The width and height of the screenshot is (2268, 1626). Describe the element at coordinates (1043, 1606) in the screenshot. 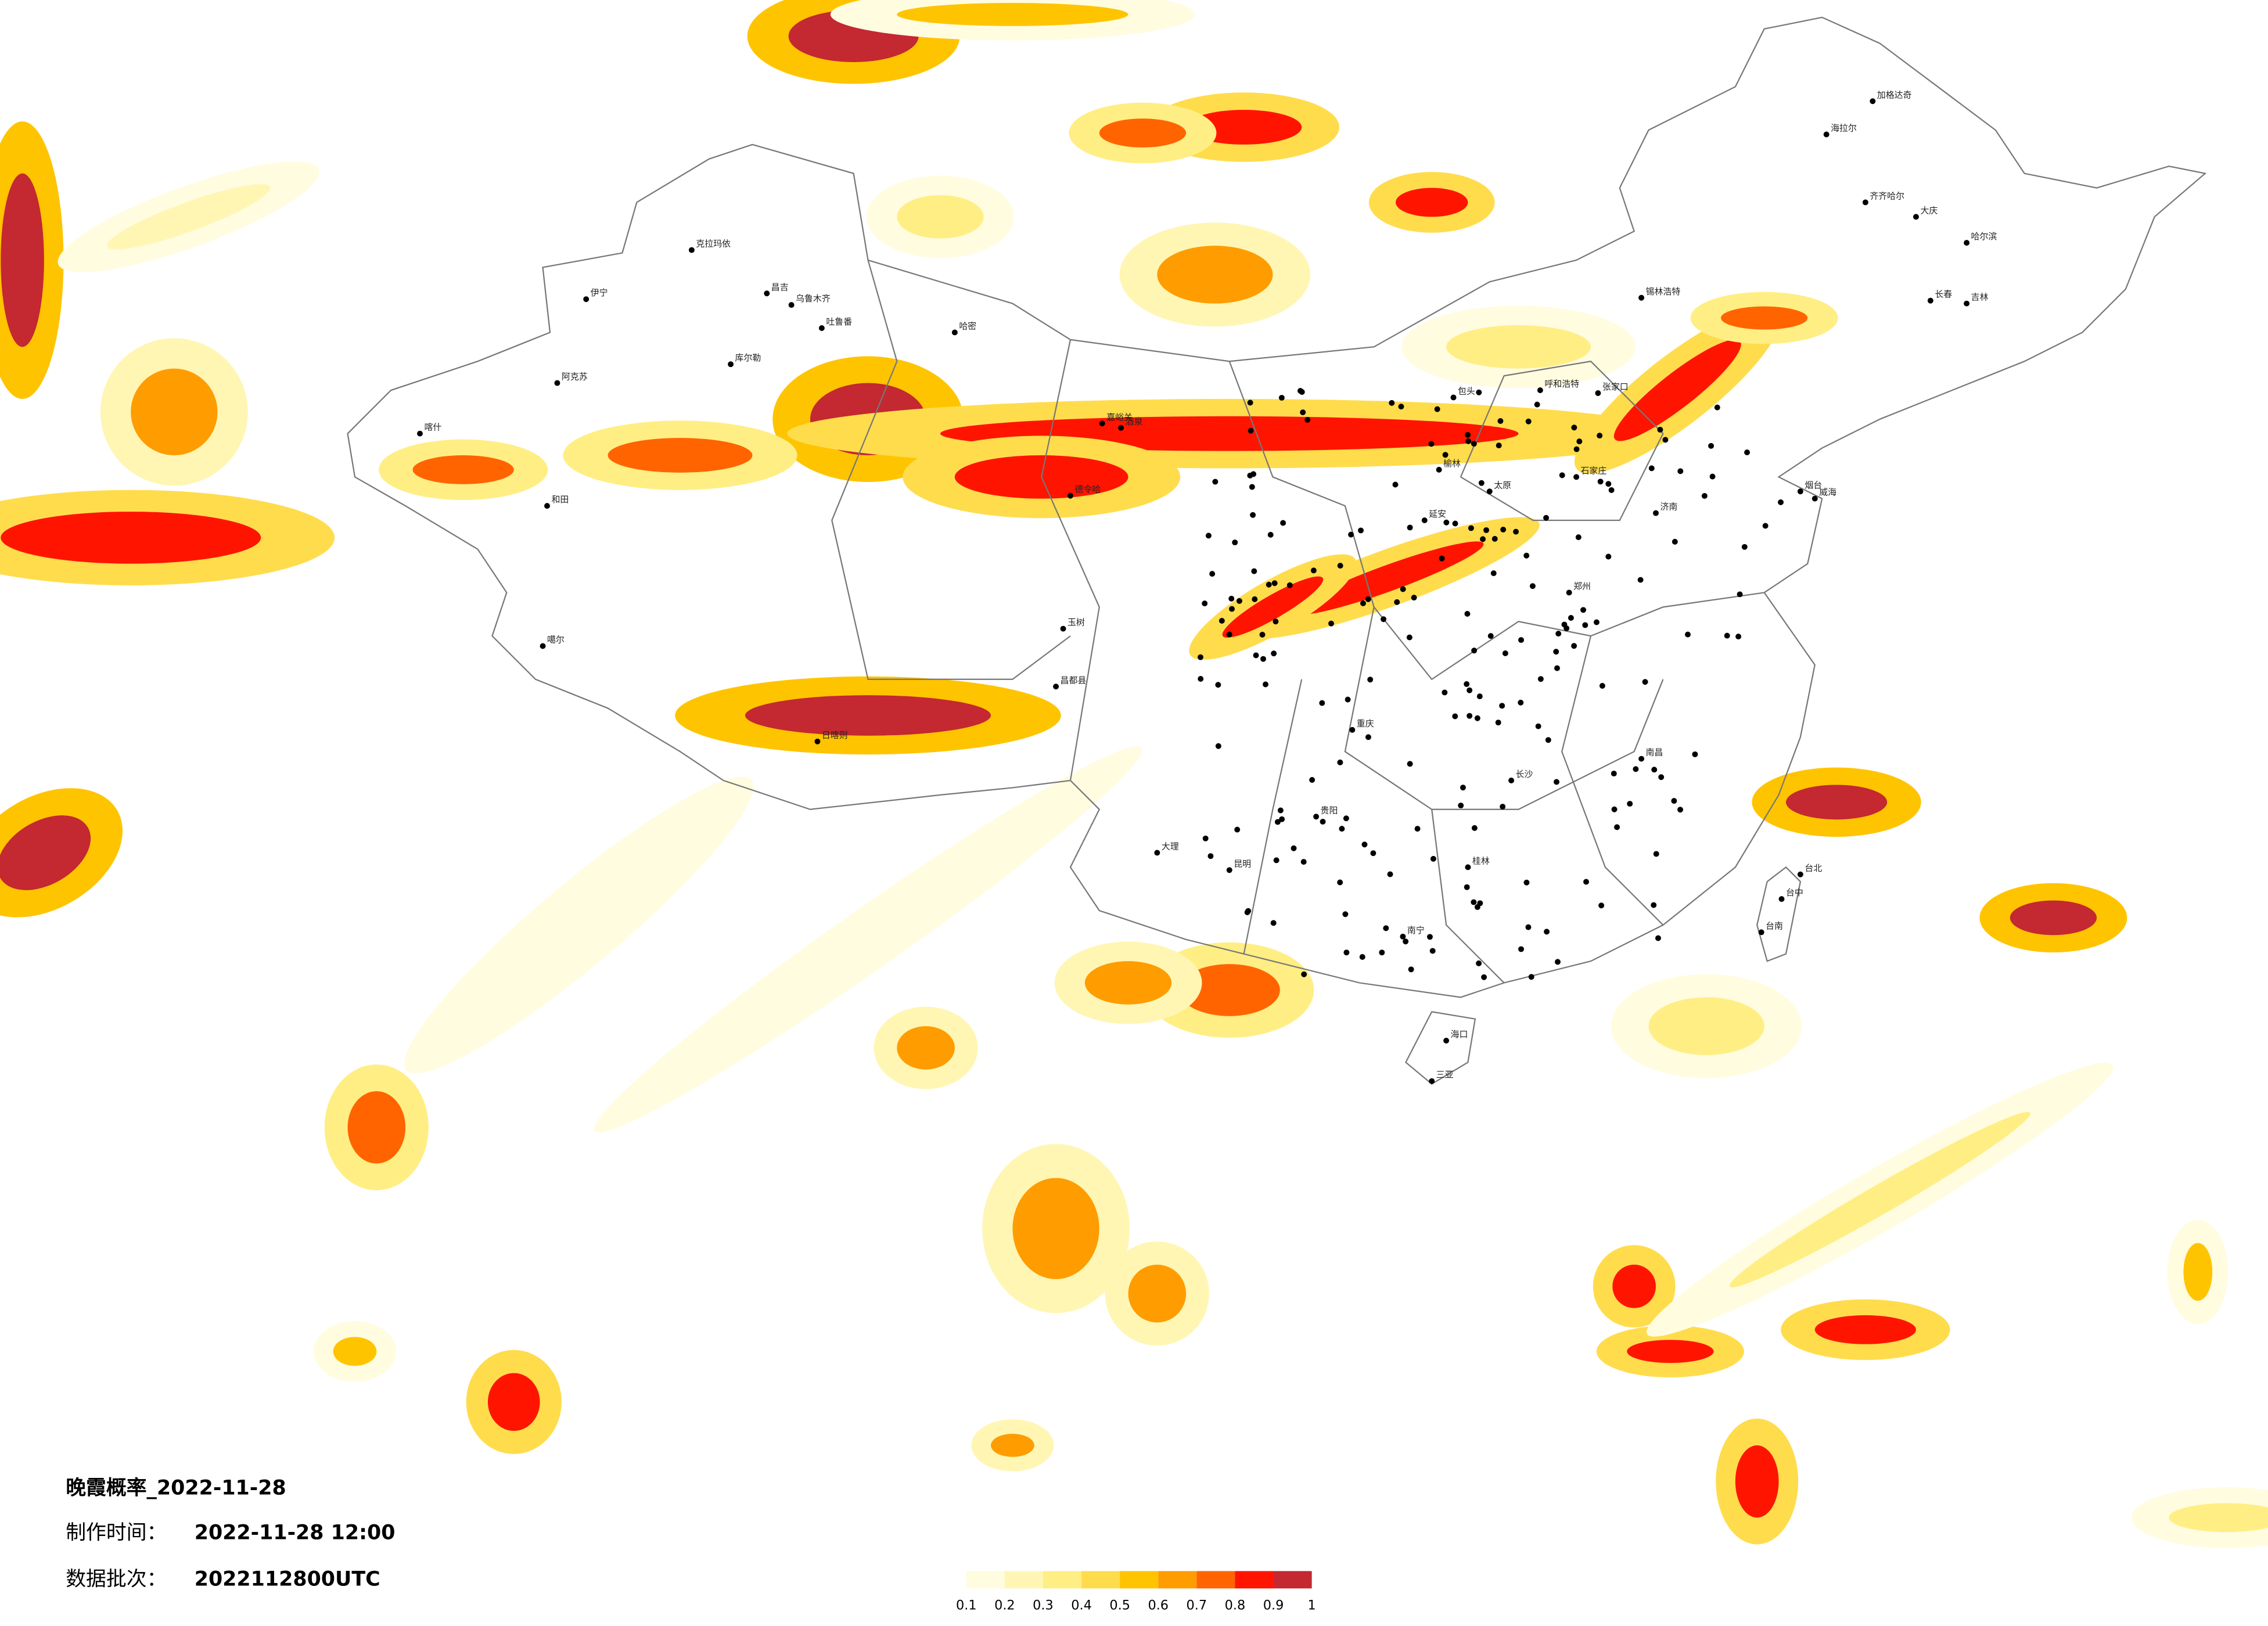

I see `legend-tick-label: 0.3` at that location.